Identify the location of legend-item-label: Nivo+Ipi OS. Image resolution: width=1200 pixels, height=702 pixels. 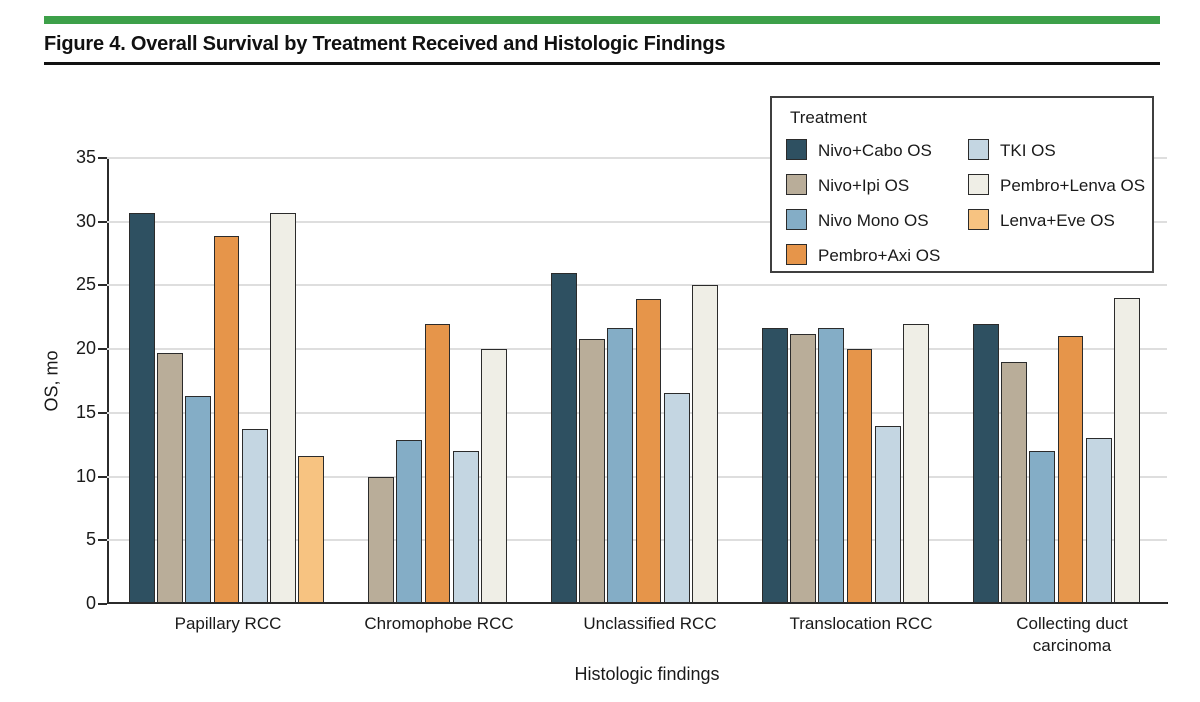
(864, 185).